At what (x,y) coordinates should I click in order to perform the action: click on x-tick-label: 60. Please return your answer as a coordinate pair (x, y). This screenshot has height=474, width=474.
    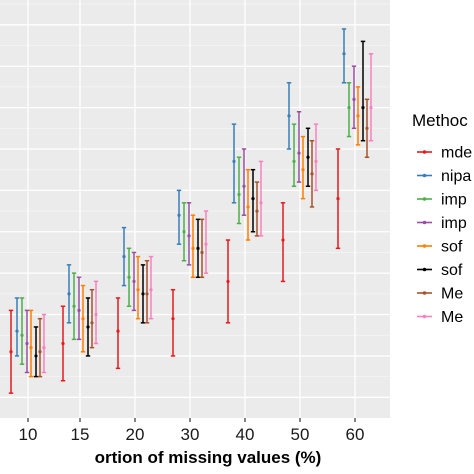
    Looking at the image, I should click on (355, 434).